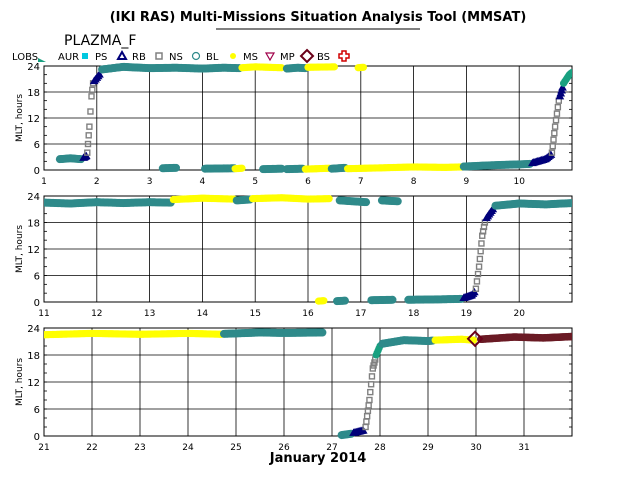 The image size is (636, 500). What do you see at coordinates (287, 57) in the screenshot?
I see `legend-label: MP` at bounding box center [287, 57].